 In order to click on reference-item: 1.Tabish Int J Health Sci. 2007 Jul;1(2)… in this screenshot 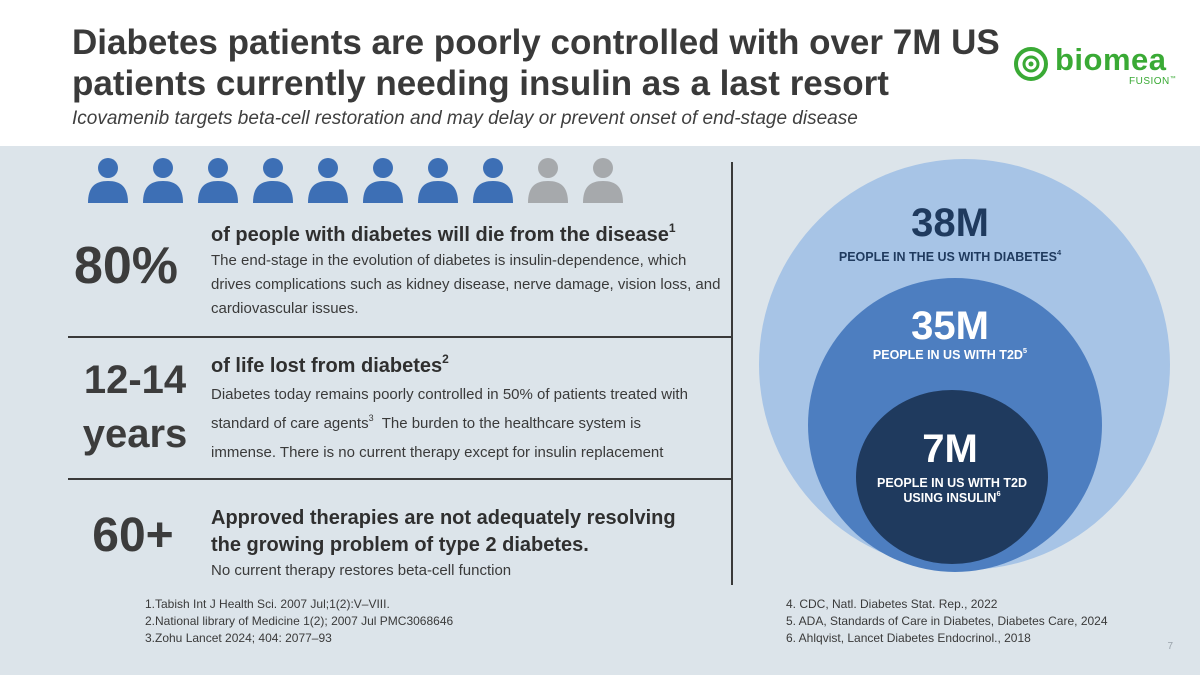, I will do `click(267, 604)`.